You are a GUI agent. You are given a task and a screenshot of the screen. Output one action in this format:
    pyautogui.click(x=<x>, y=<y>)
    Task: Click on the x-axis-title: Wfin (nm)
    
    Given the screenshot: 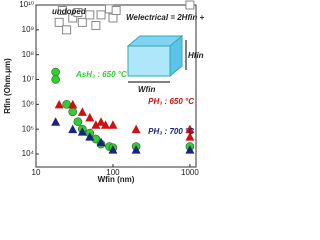 What is the action you would take?
    pyautogui.click(x=116, y=179)
    